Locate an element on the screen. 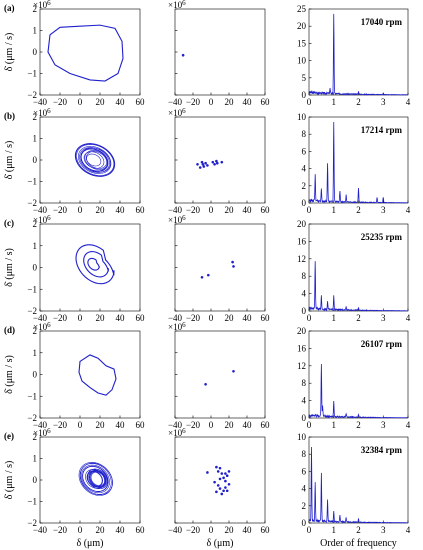  y-tick-label: 25 is located at coordinates (302, 9).